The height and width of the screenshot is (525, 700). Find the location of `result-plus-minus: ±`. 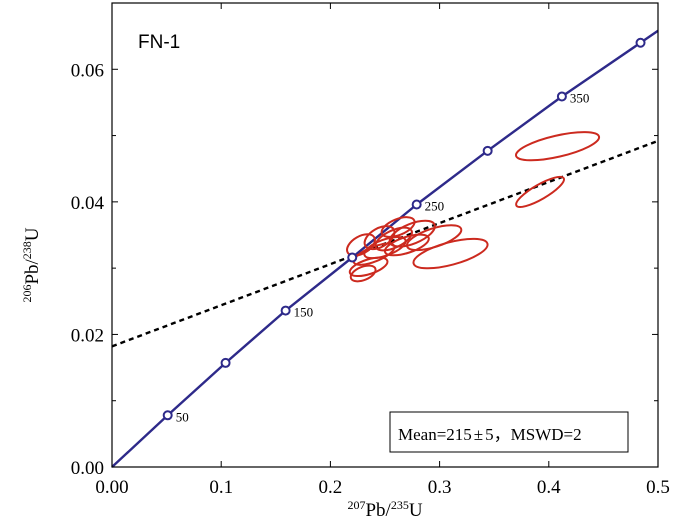

result-plus-minus: ± is located at coordinates (478, 434).